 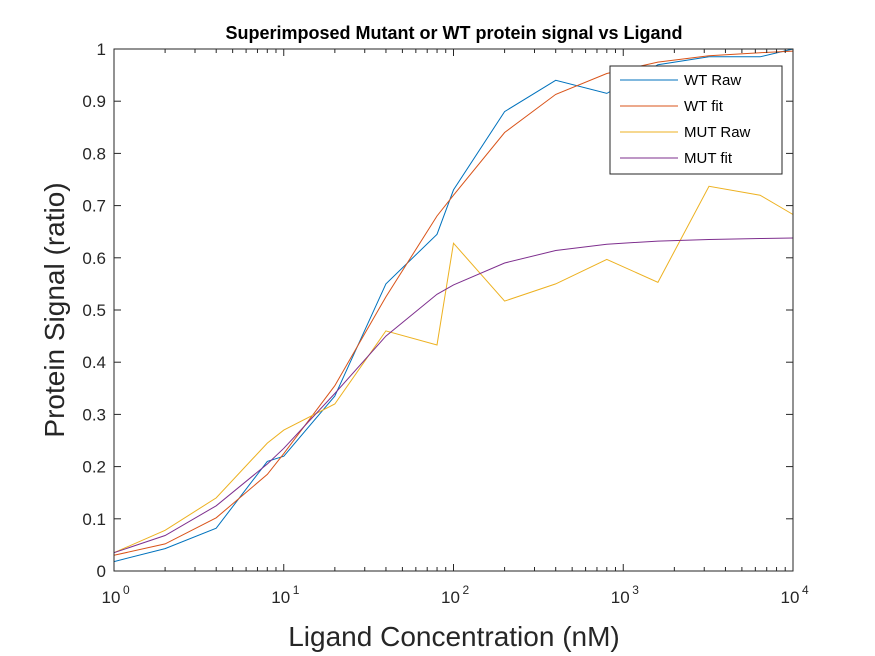 What do you see at coordinates (94, 362) in the screenshot?
I see `y-tick-label: 0.4` at bounding box center [94, 362].